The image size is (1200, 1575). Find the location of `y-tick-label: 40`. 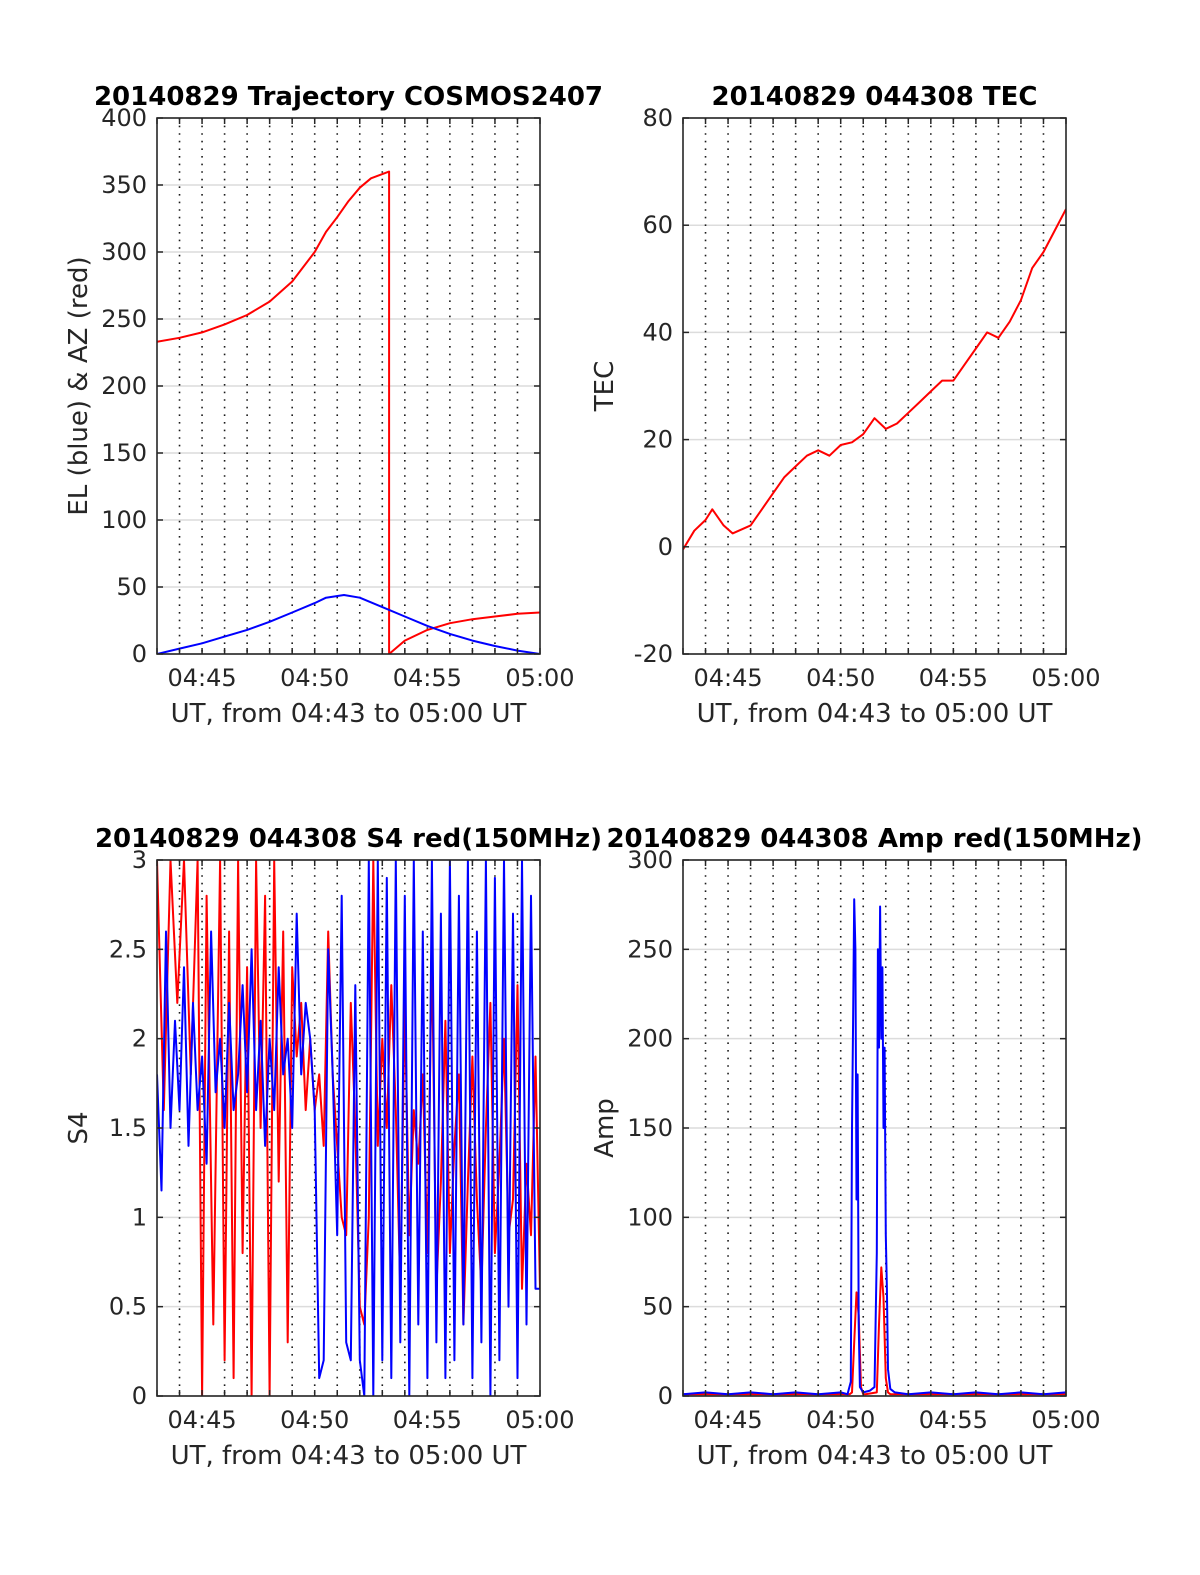

y-tick-label: 40 is located at coordinates (657, 332).